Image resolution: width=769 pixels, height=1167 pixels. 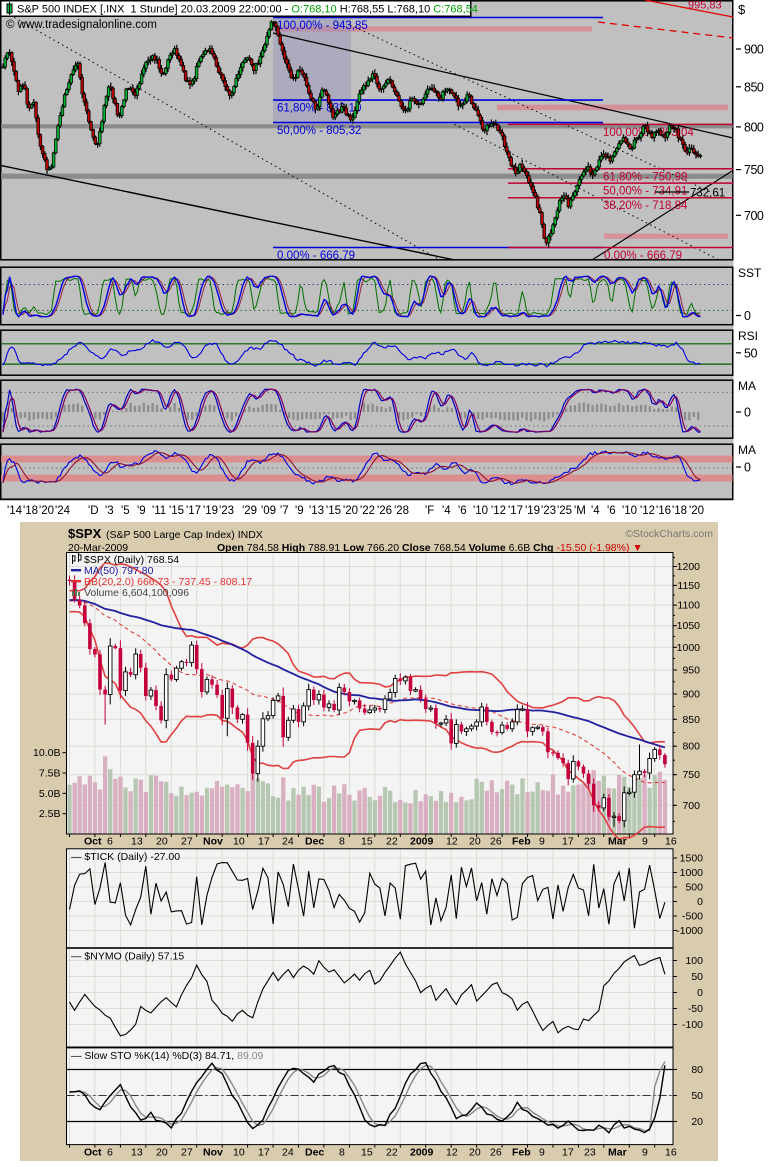 I want to click on svg-text: — $TICK (Daily) -27.00, so click(x=125, y=857).